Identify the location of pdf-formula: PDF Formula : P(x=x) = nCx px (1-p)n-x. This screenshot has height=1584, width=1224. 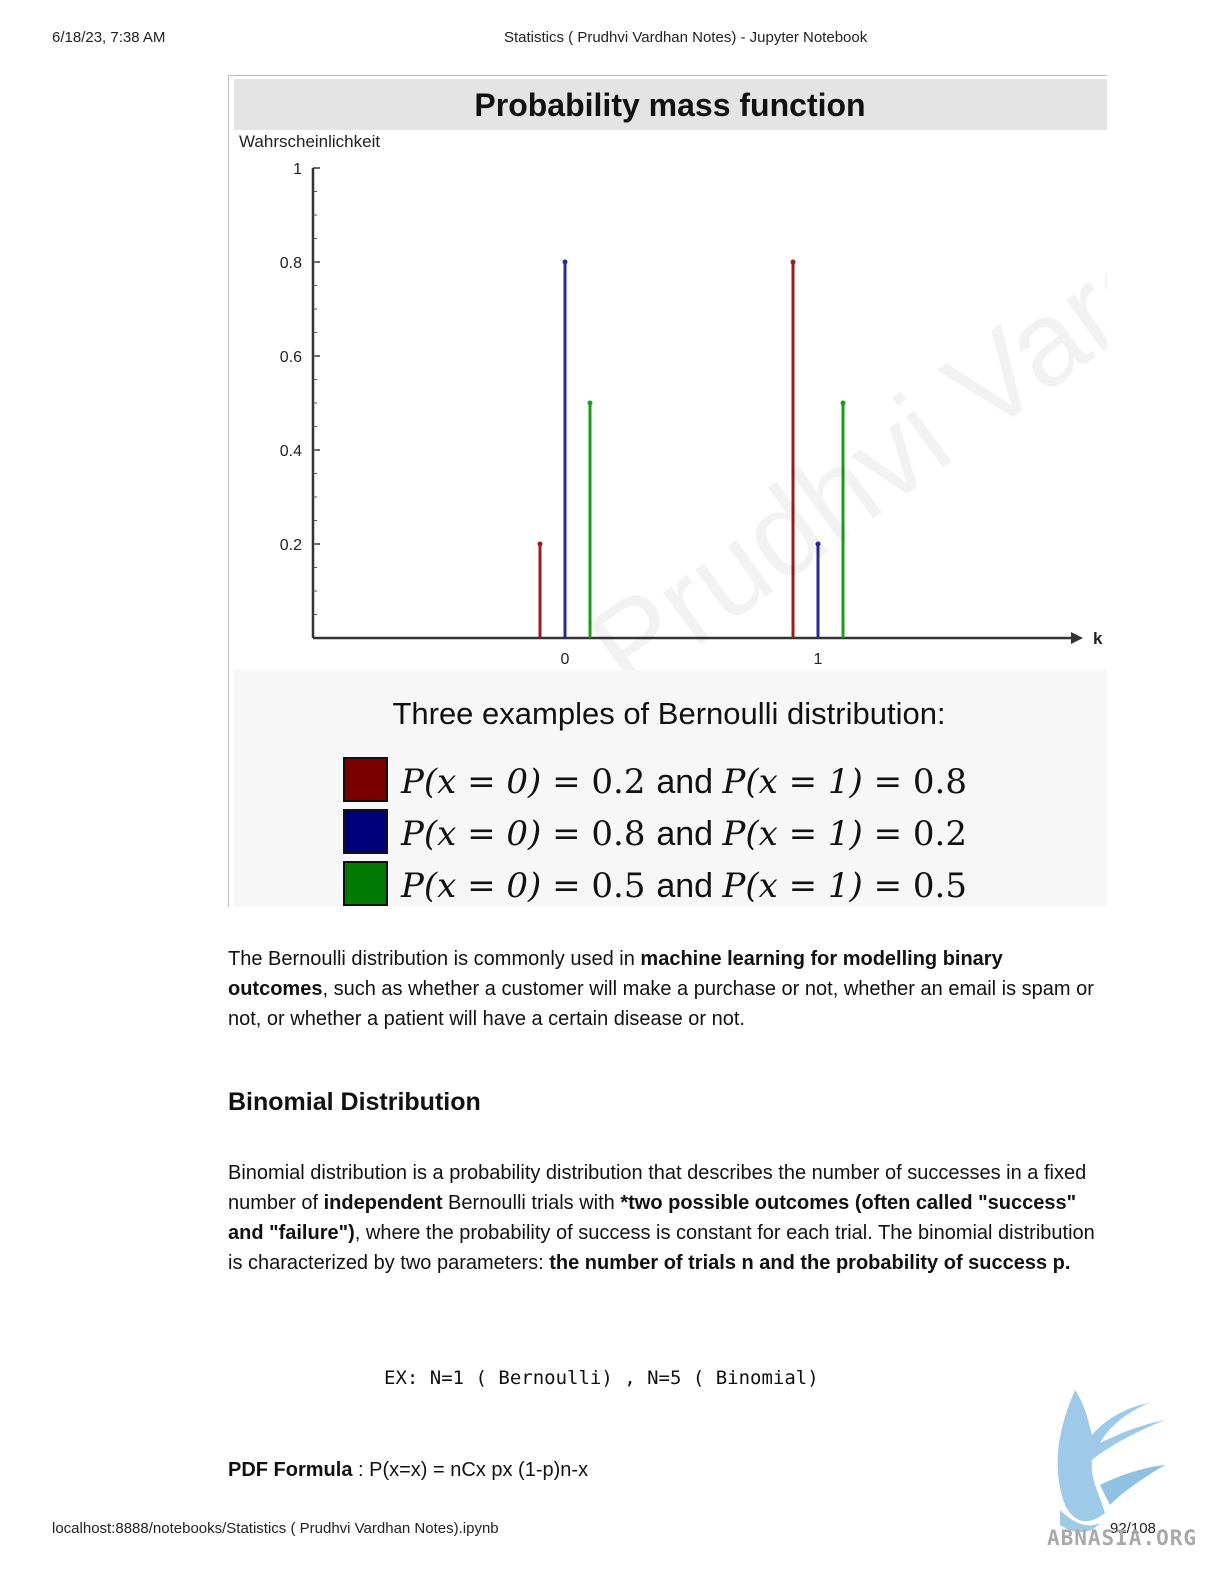
(668, 1470).